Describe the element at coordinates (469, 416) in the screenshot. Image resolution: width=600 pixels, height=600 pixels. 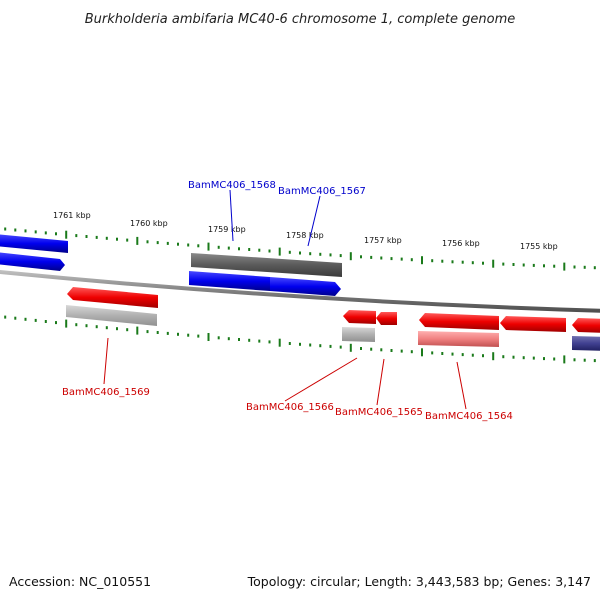
I see `gene-label-1564: BamMC406_1564` at that location.